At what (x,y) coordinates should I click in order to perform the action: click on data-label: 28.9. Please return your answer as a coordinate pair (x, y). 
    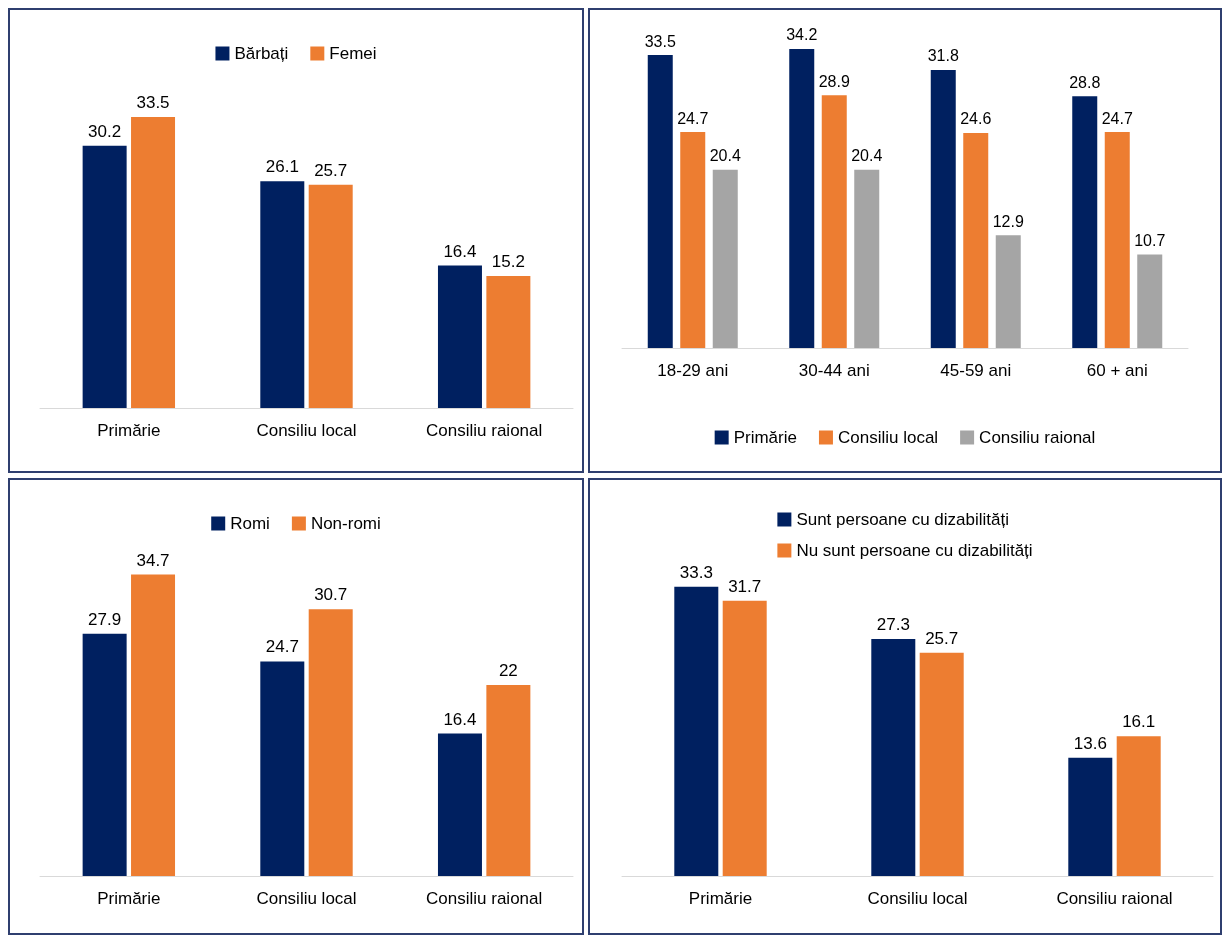
    Looking at the image, I should click on (834, 81).